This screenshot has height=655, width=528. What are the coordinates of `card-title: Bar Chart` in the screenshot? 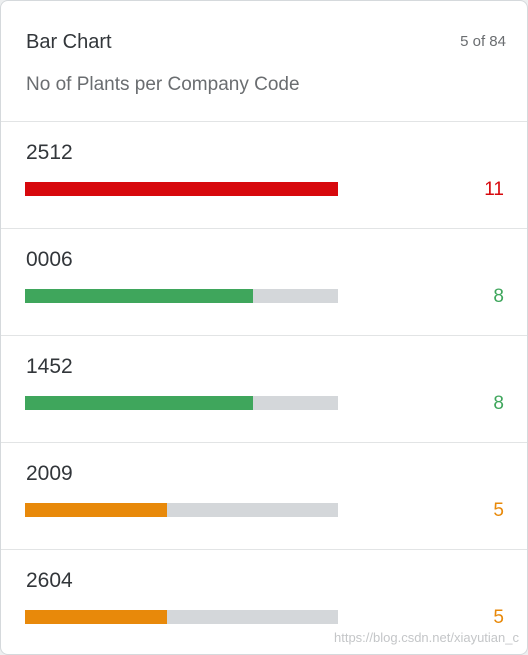 It's located at (69, 42).